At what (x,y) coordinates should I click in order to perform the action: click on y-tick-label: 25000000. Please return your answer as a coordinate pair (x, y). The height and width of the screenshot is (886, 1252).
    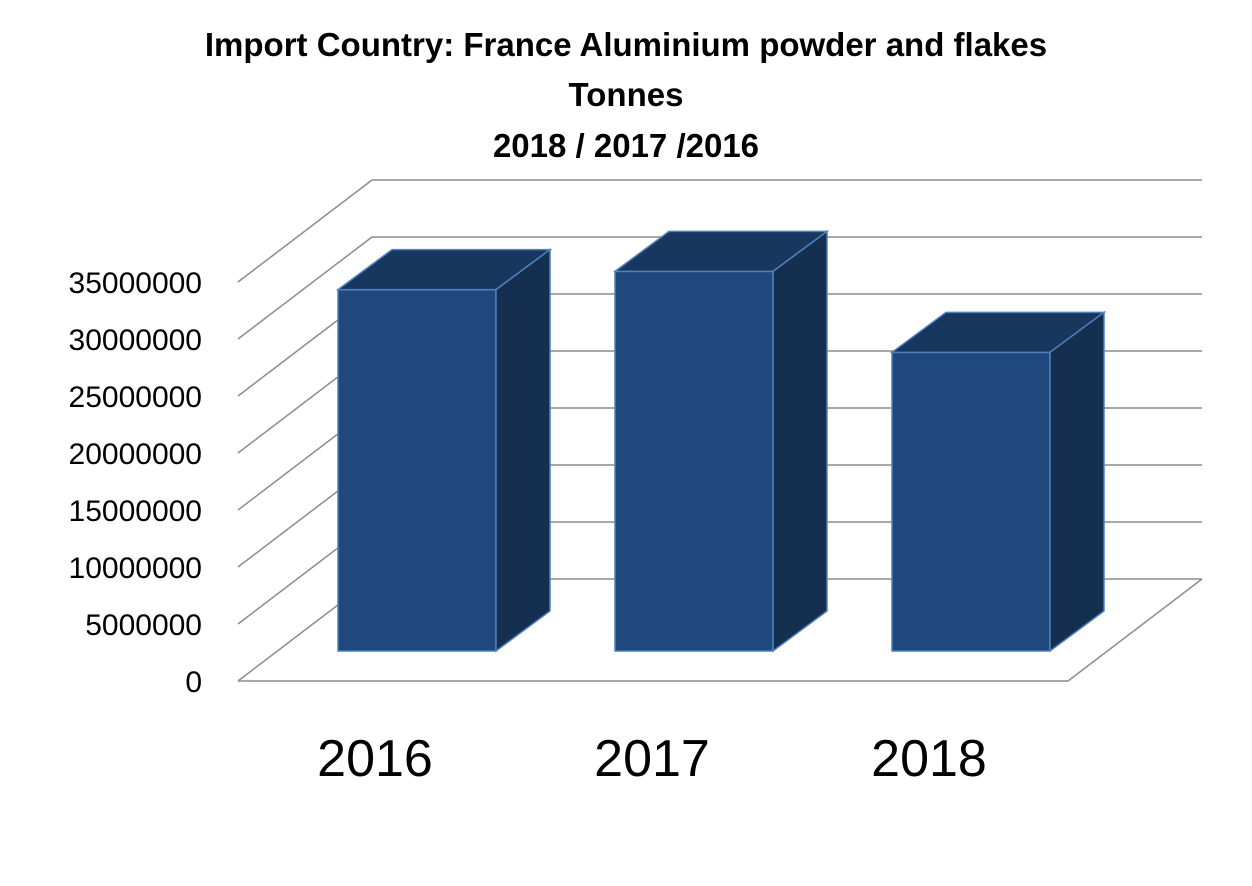
    Looking at the image, I should click on (135, 397).